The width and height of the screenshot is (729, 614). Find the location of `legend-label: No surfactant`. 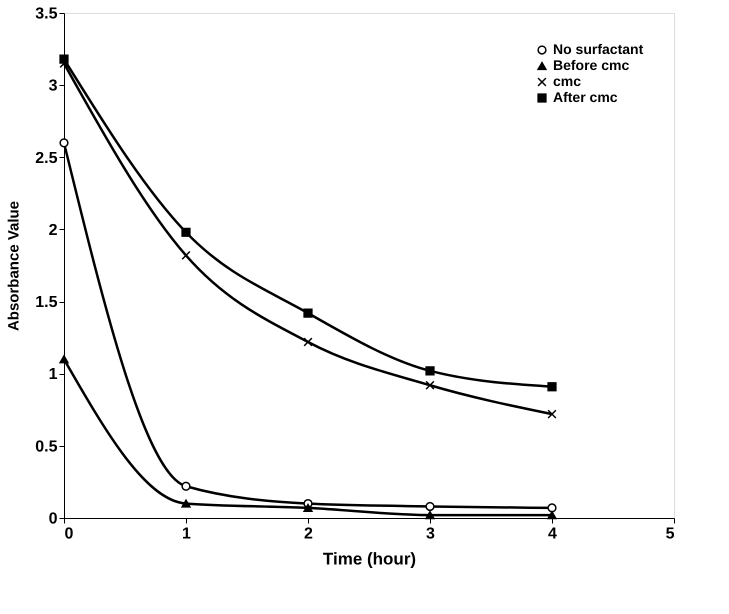

legend-label: No surfactant is located at coordinates (598, 49).